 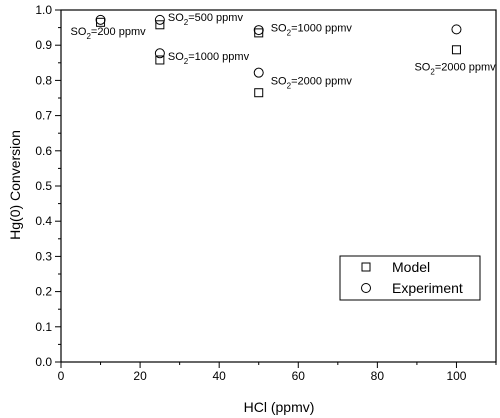 I want to click on y-tick-label: 0.2, so click(x=43, y=292).